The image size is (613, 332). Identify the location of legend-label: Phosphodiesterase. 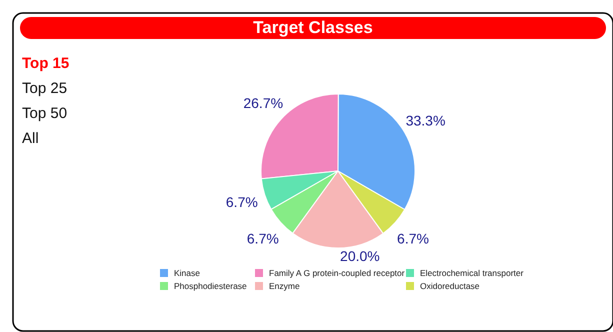
(211, 286).